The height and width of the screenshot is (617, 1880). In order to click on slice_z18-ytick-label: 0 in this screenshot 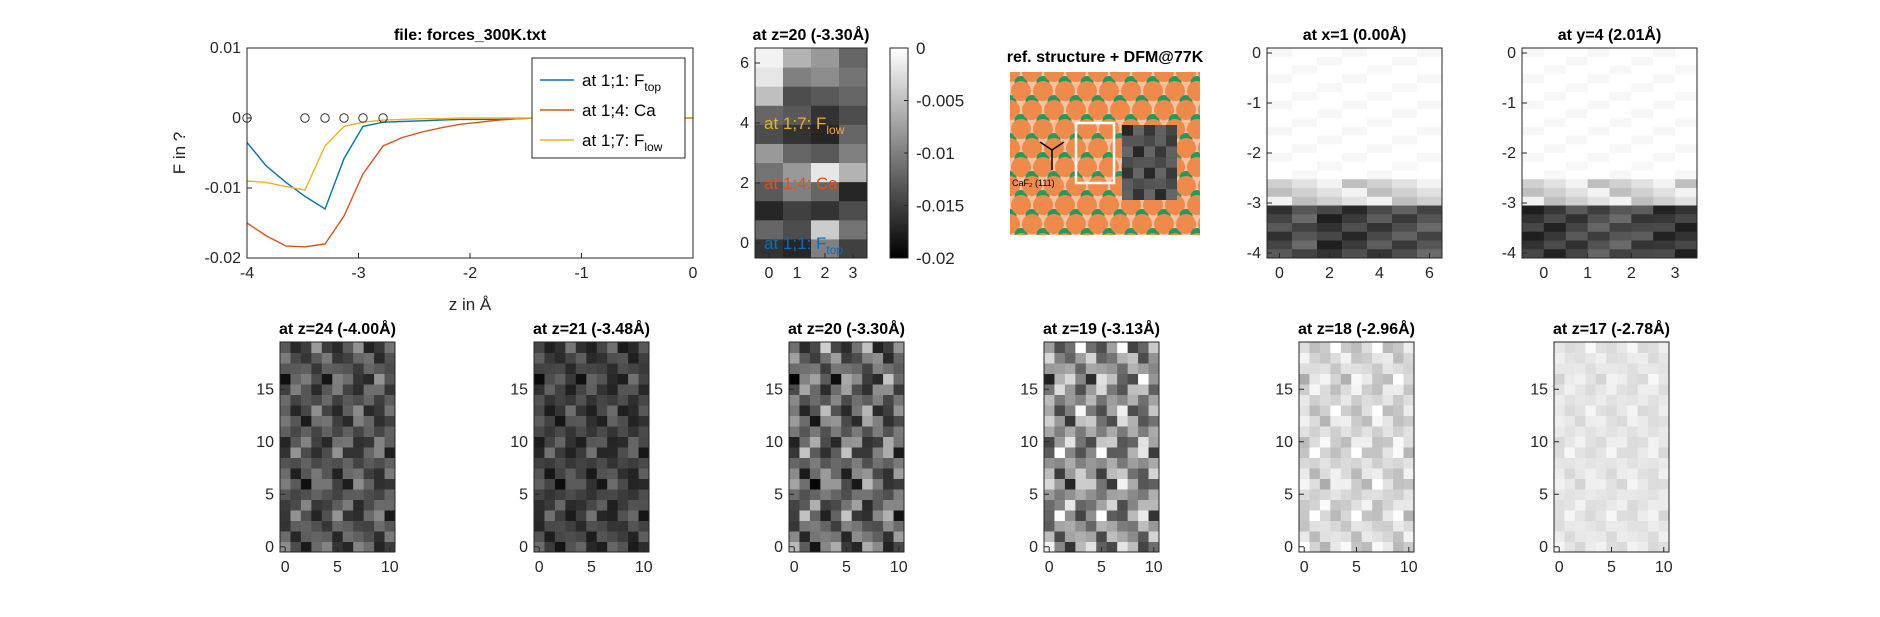, I will do `click(1288, 547)`.